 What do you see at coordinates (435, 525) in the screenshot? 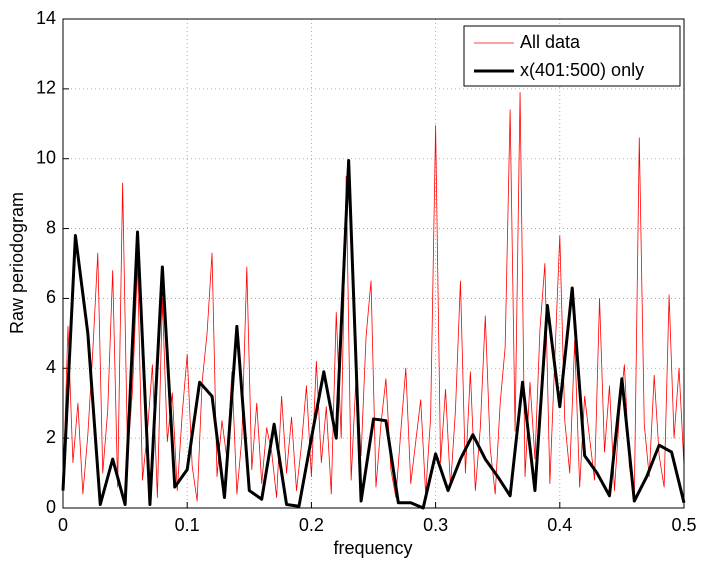
I see `x-tick-label: 0.3` at bounding box center [435, 525].